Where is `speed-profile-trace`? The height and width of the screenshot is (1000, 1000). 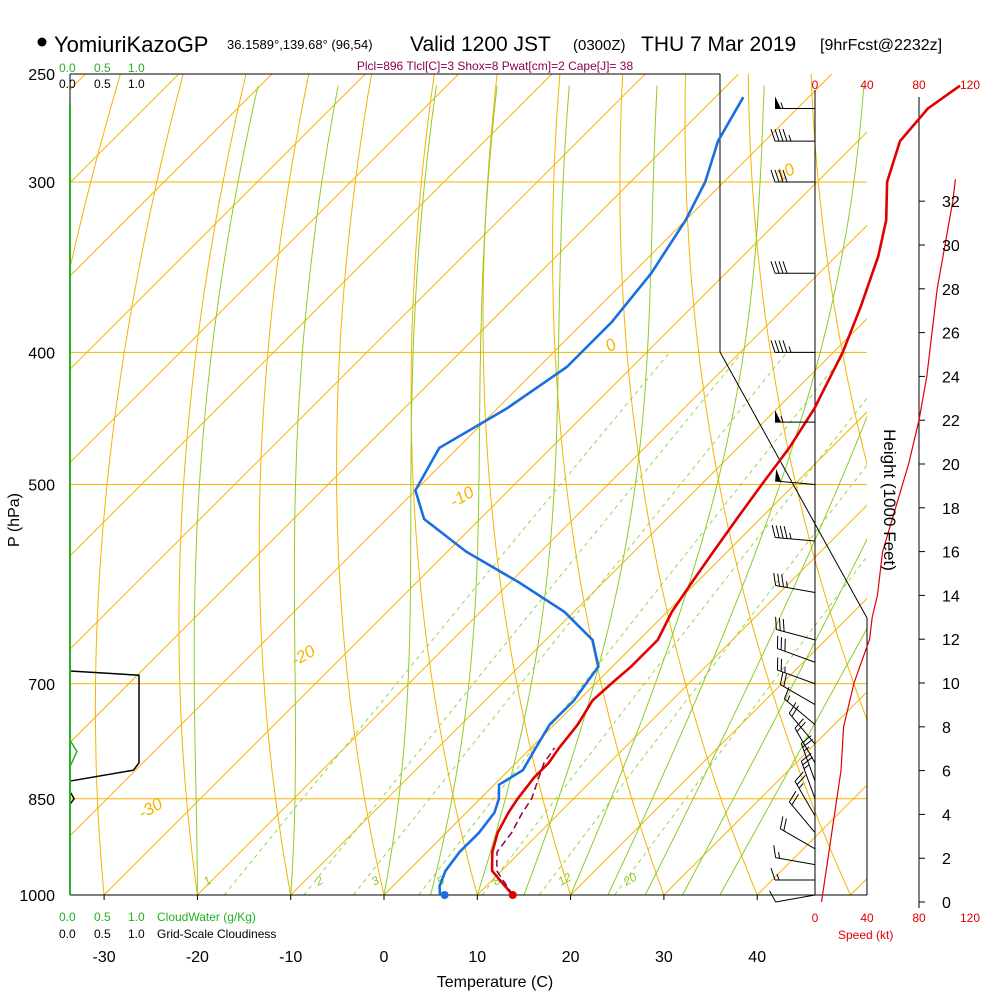 speed-profile-trace is located at coordinates (888, 541).